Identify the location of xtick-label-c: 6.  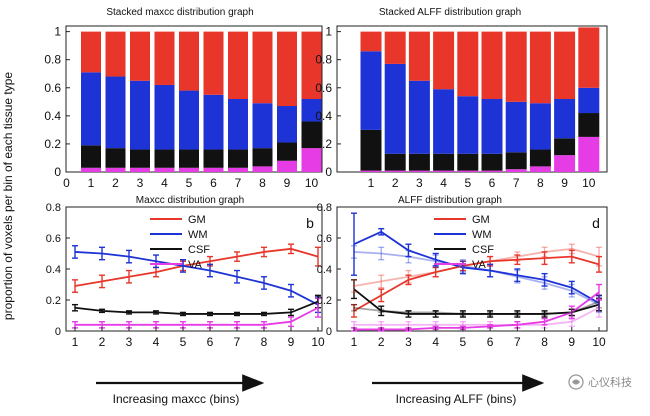
(492, 183).